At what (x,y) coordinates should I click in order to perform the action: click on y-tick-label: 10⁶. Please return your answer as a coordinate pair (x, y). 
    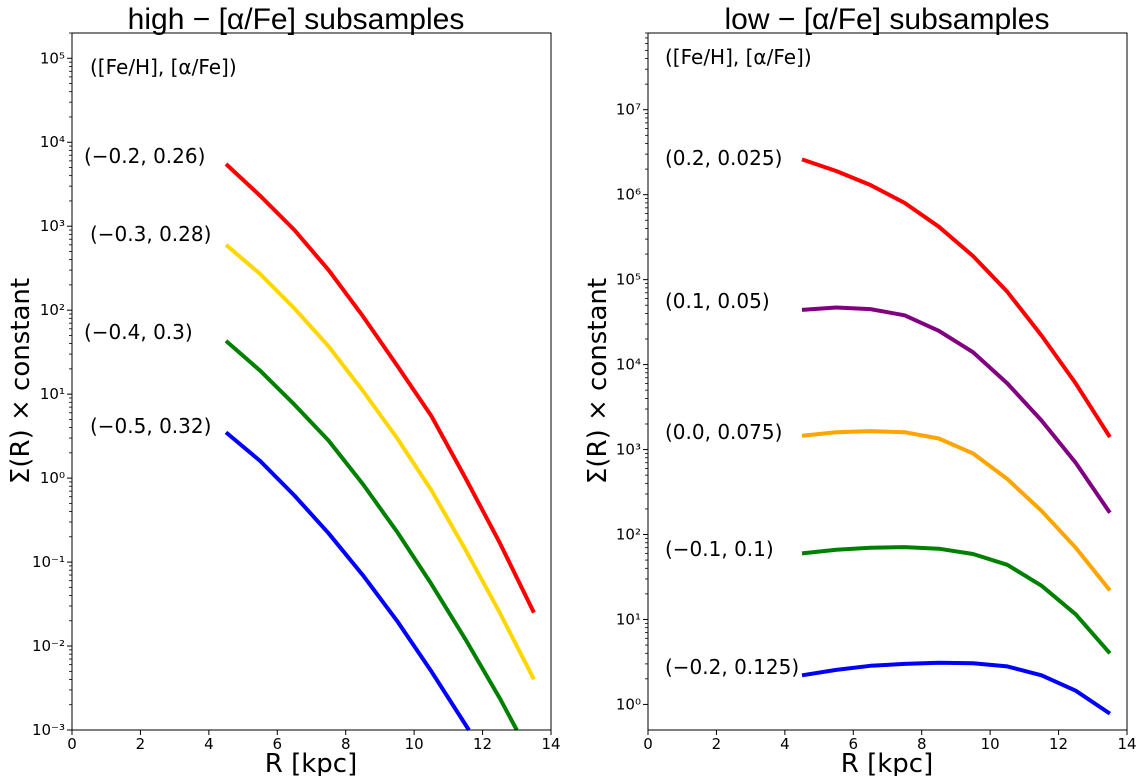
    Looking at the image, I should click on (628, 195).